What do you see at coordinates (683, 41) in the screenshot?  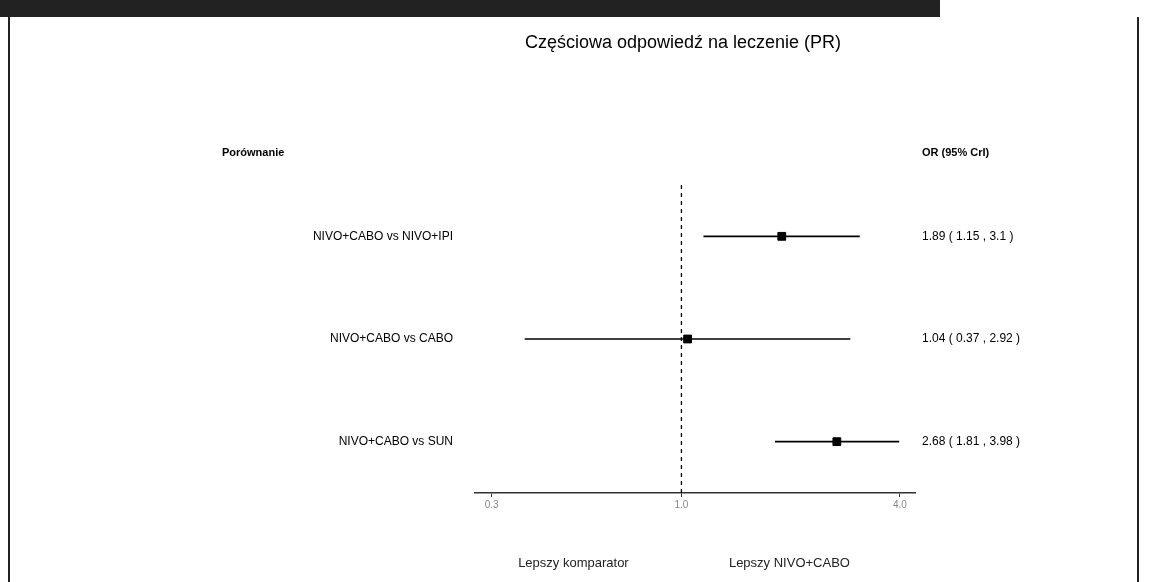 I see `chart-title: Częściowa odpowiedź na leczenie (PR)` at bounding box center [683, 41].